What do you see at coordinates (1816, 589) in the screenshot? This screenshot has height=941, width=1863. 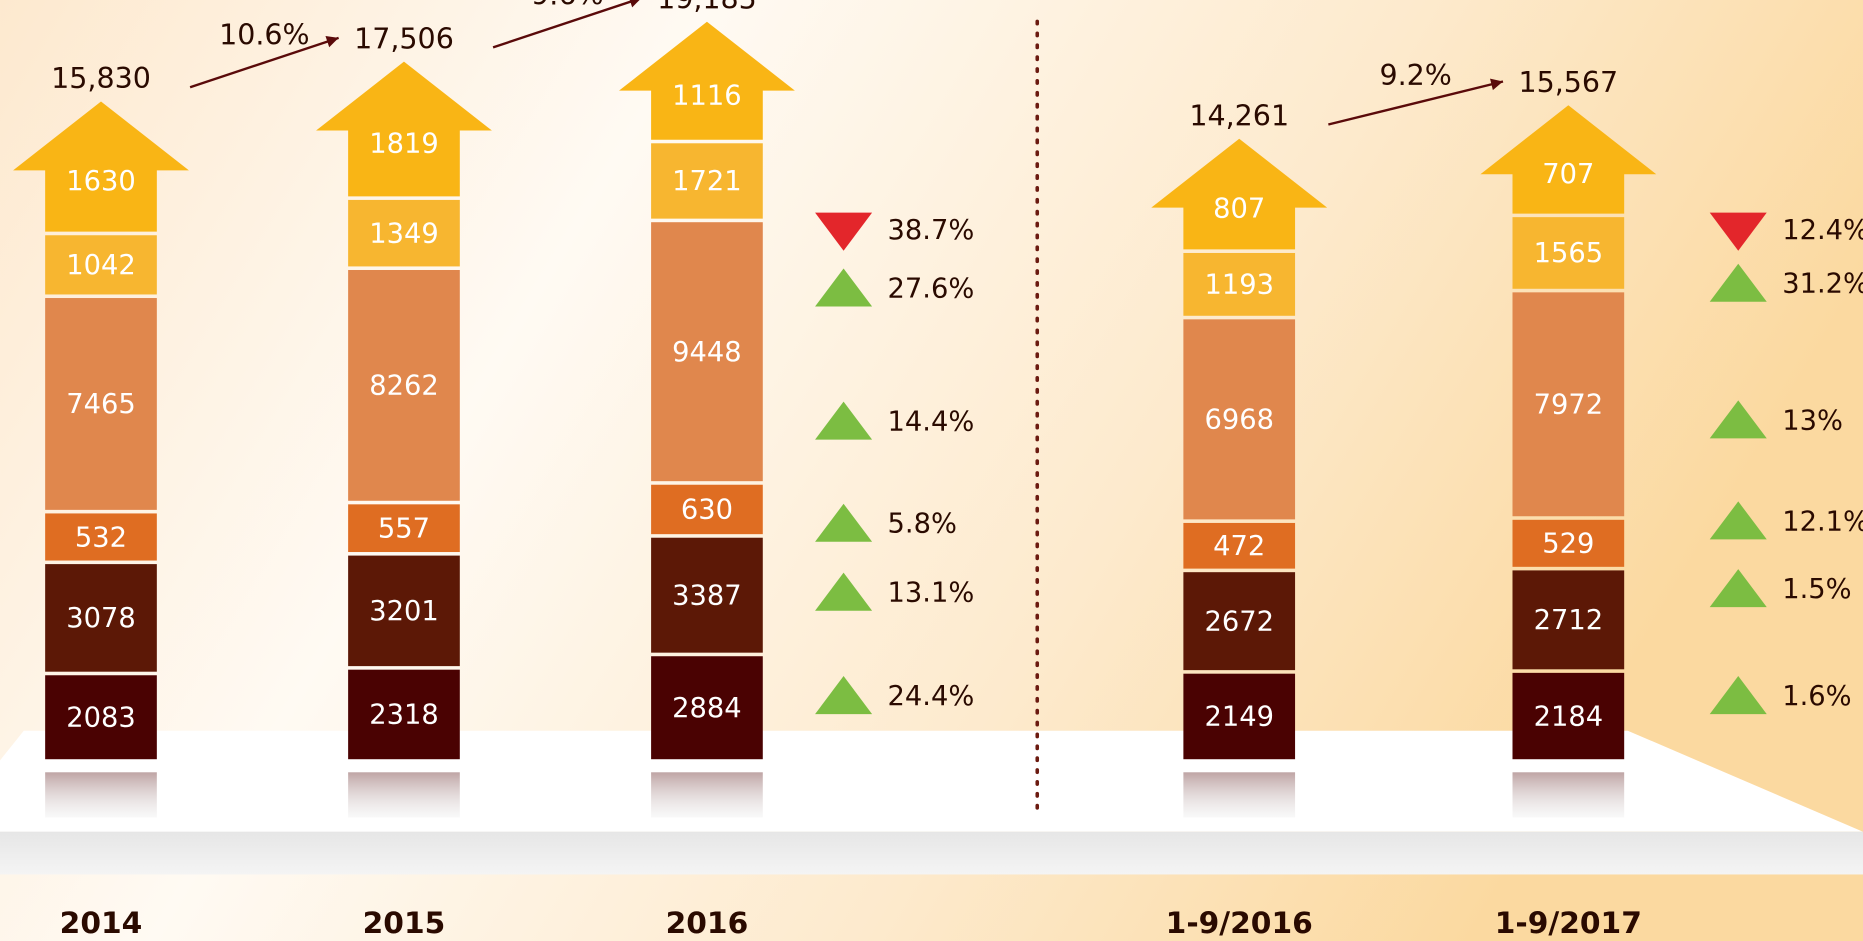 I see `change-label: 1.5%` at bounding box center [1816, 589].